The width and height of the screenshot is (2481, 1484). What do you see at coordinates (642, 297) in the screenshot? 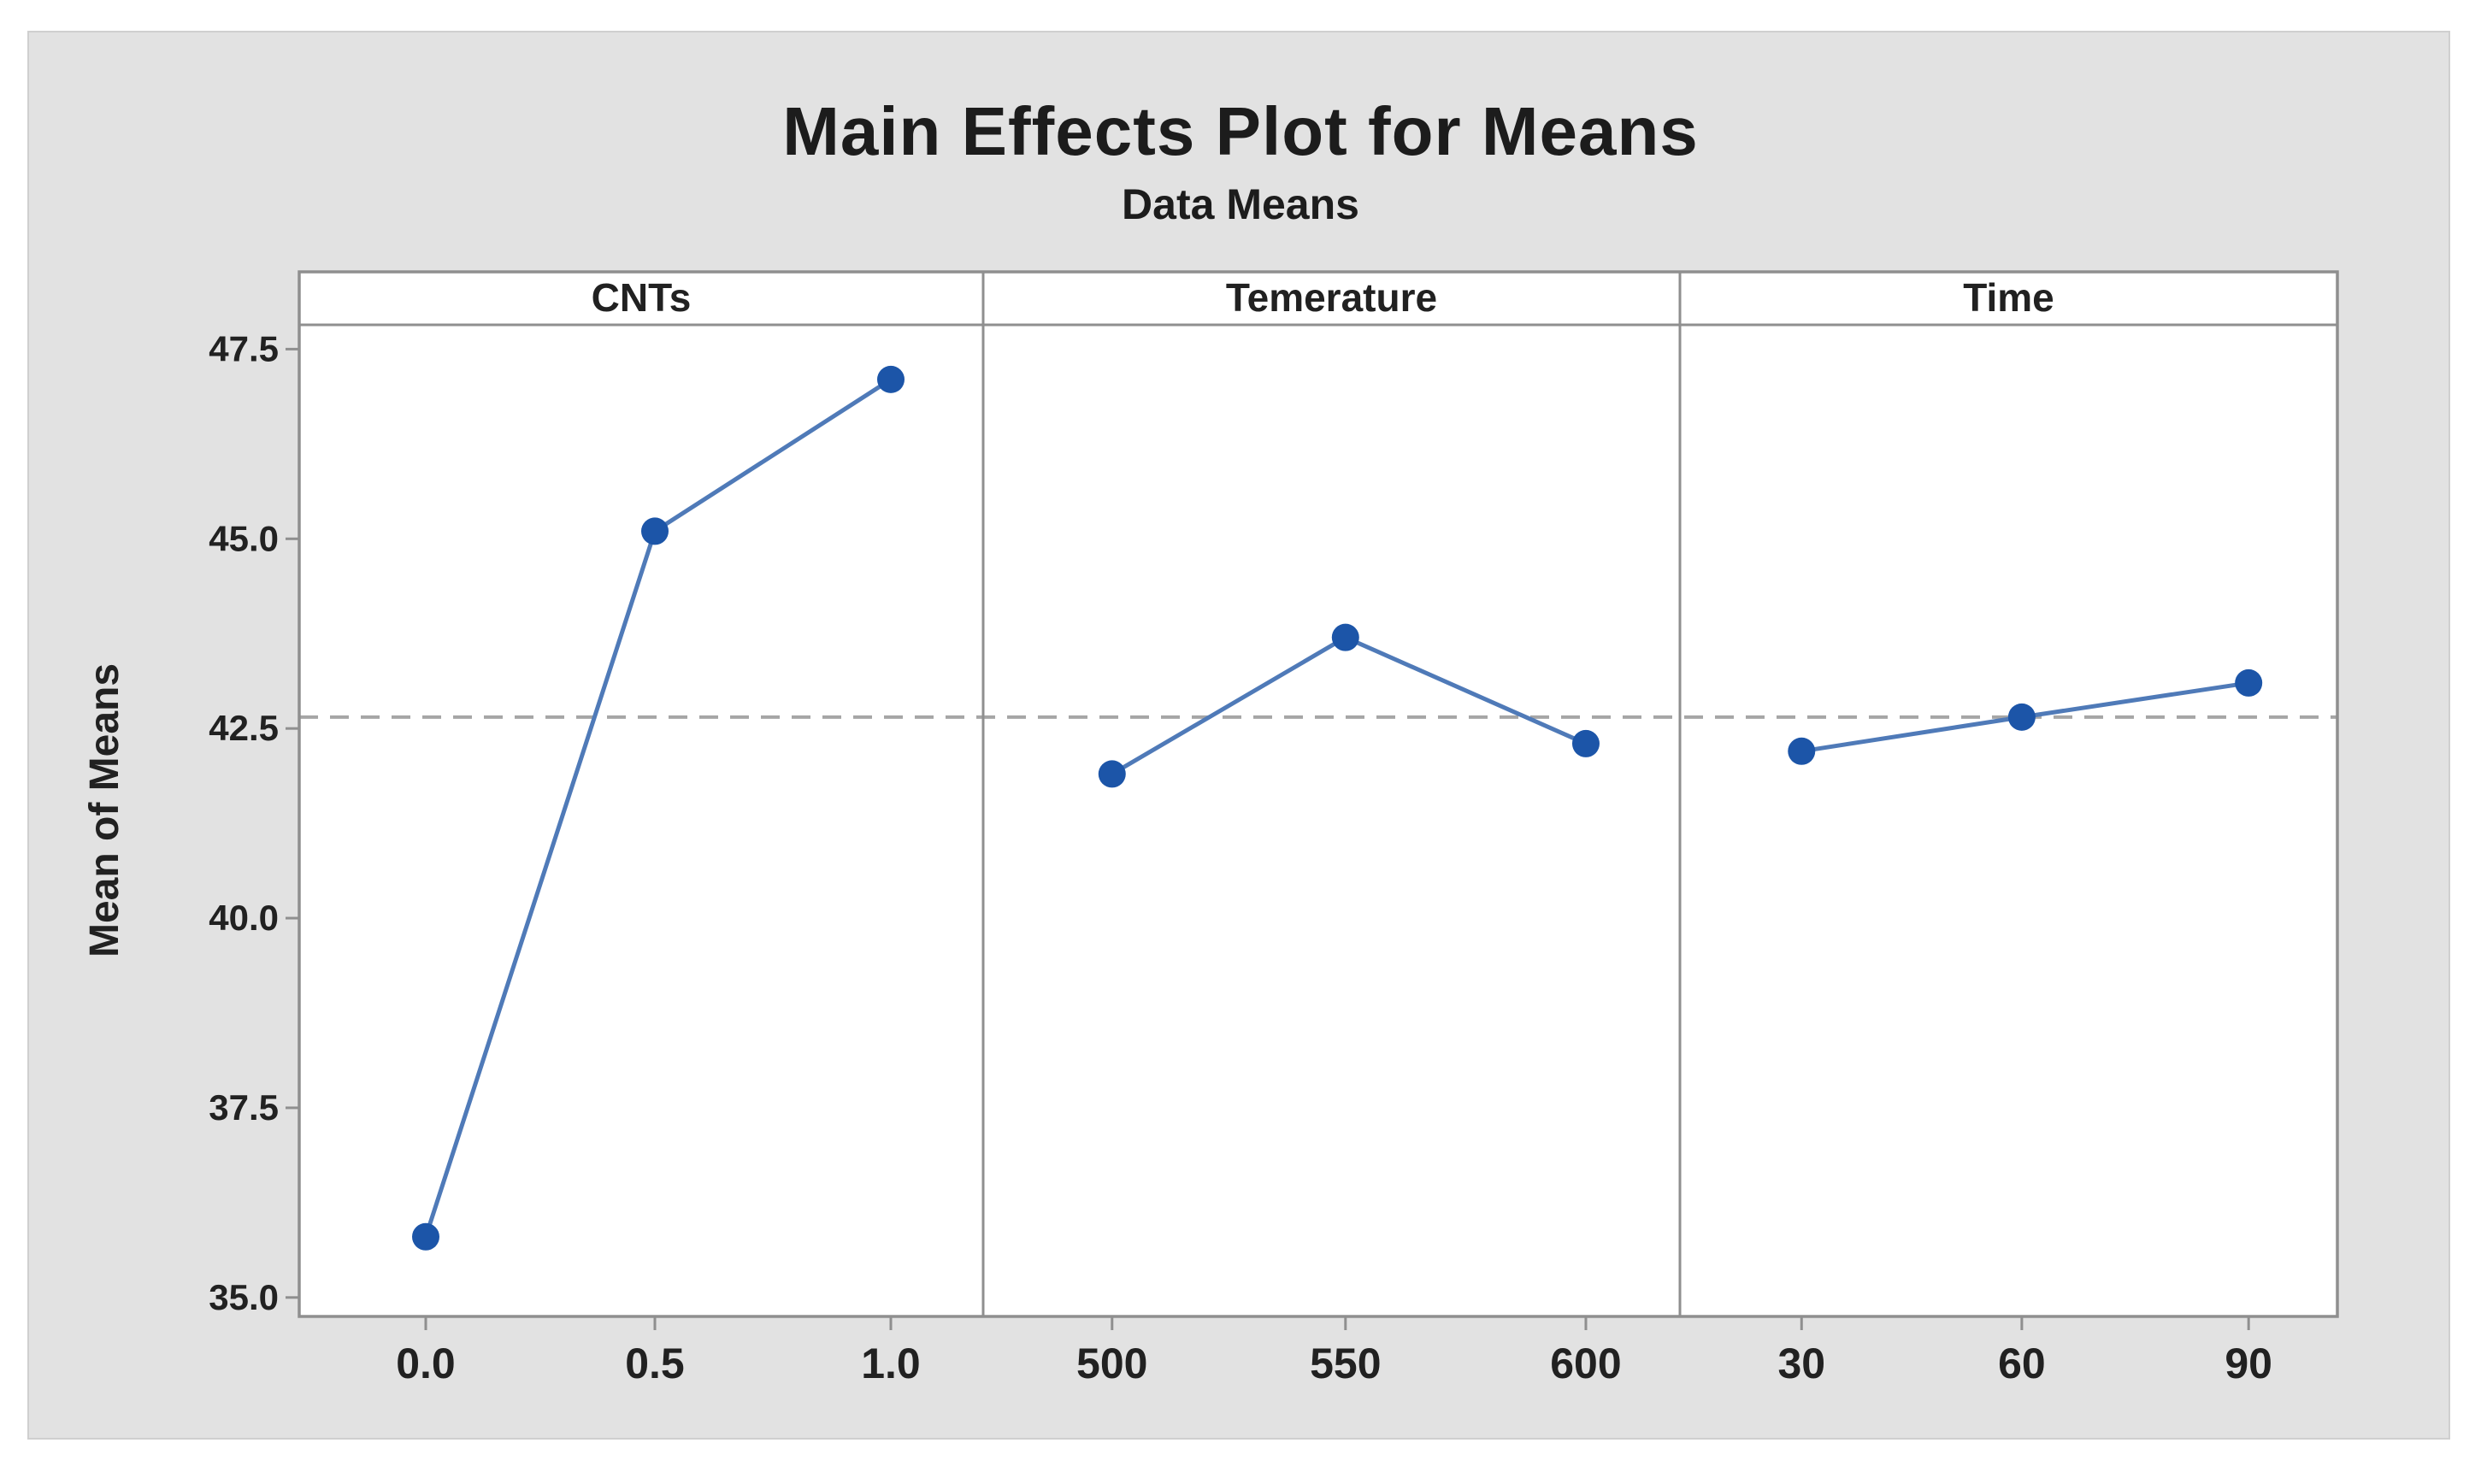
I see `panel-header-label: CNTs` at bounding box center [642, 297].